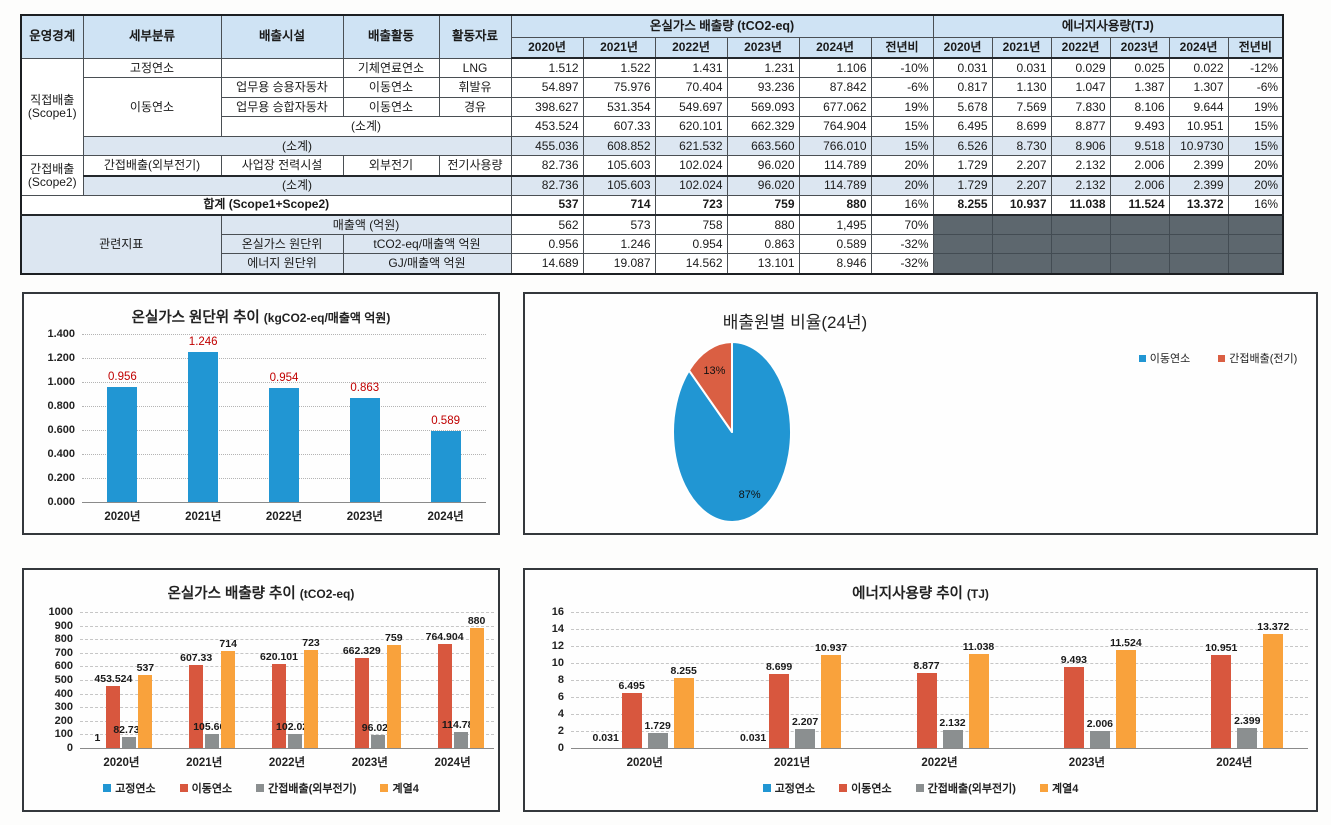 The image size is (1331, 825). I want to click on table-cell: 매출액 (억원), so click(366, 224).